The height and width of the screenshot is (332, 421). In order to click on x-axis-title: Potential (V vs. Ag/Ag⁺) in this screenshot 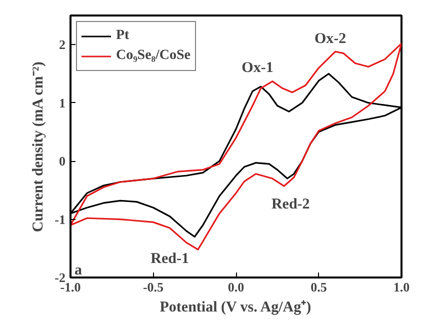, I will do `click(236, 308)`.